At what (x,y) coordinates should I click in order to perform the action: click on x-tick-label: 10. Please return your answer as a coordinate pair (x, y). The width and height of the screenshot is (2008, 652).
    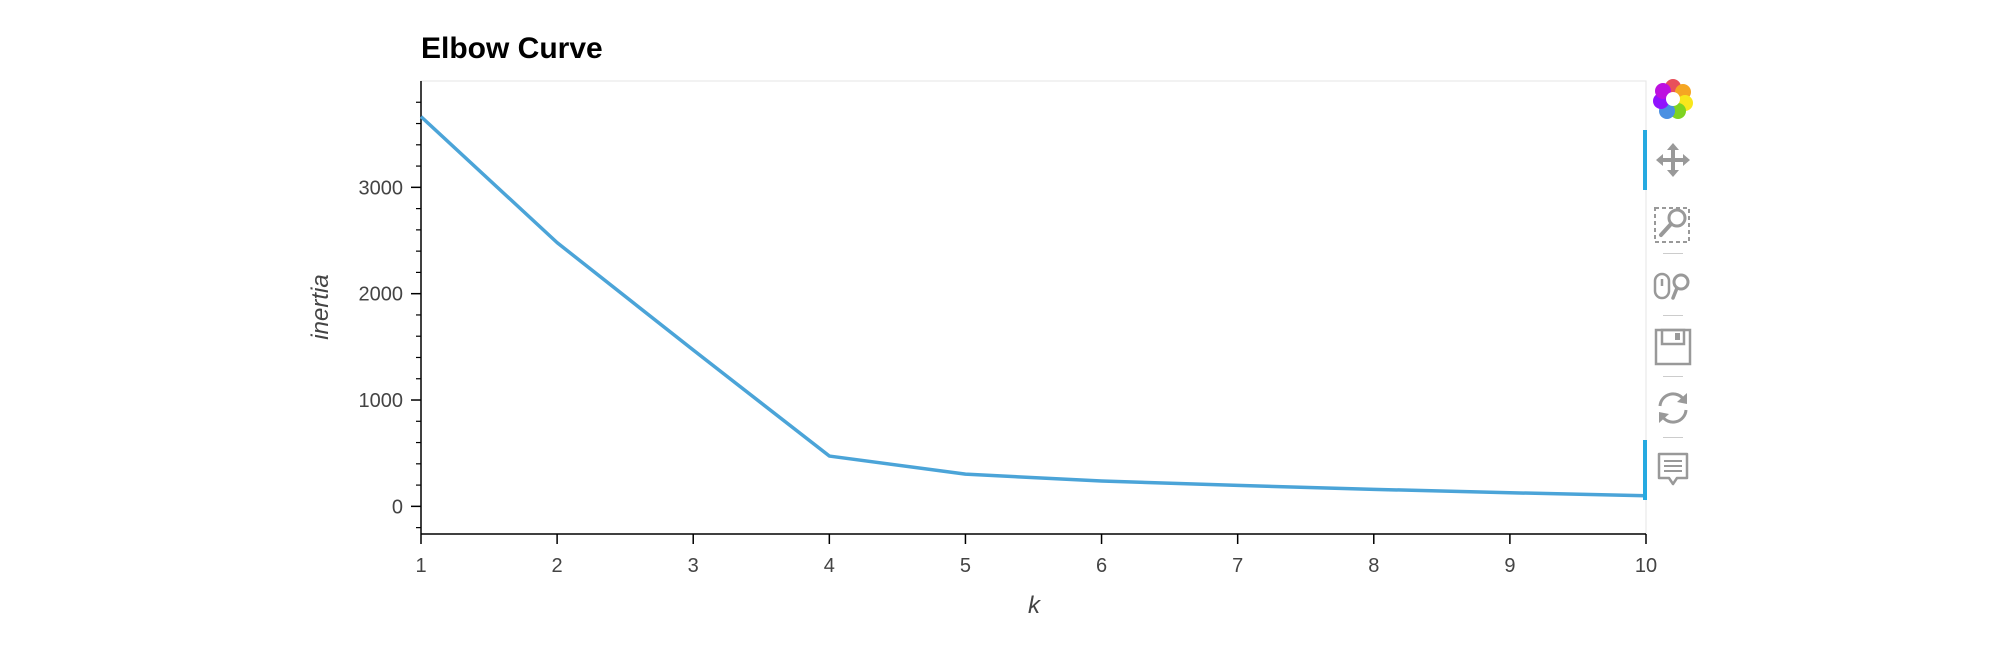
    Looking at the image, I should click on (1646, 566).